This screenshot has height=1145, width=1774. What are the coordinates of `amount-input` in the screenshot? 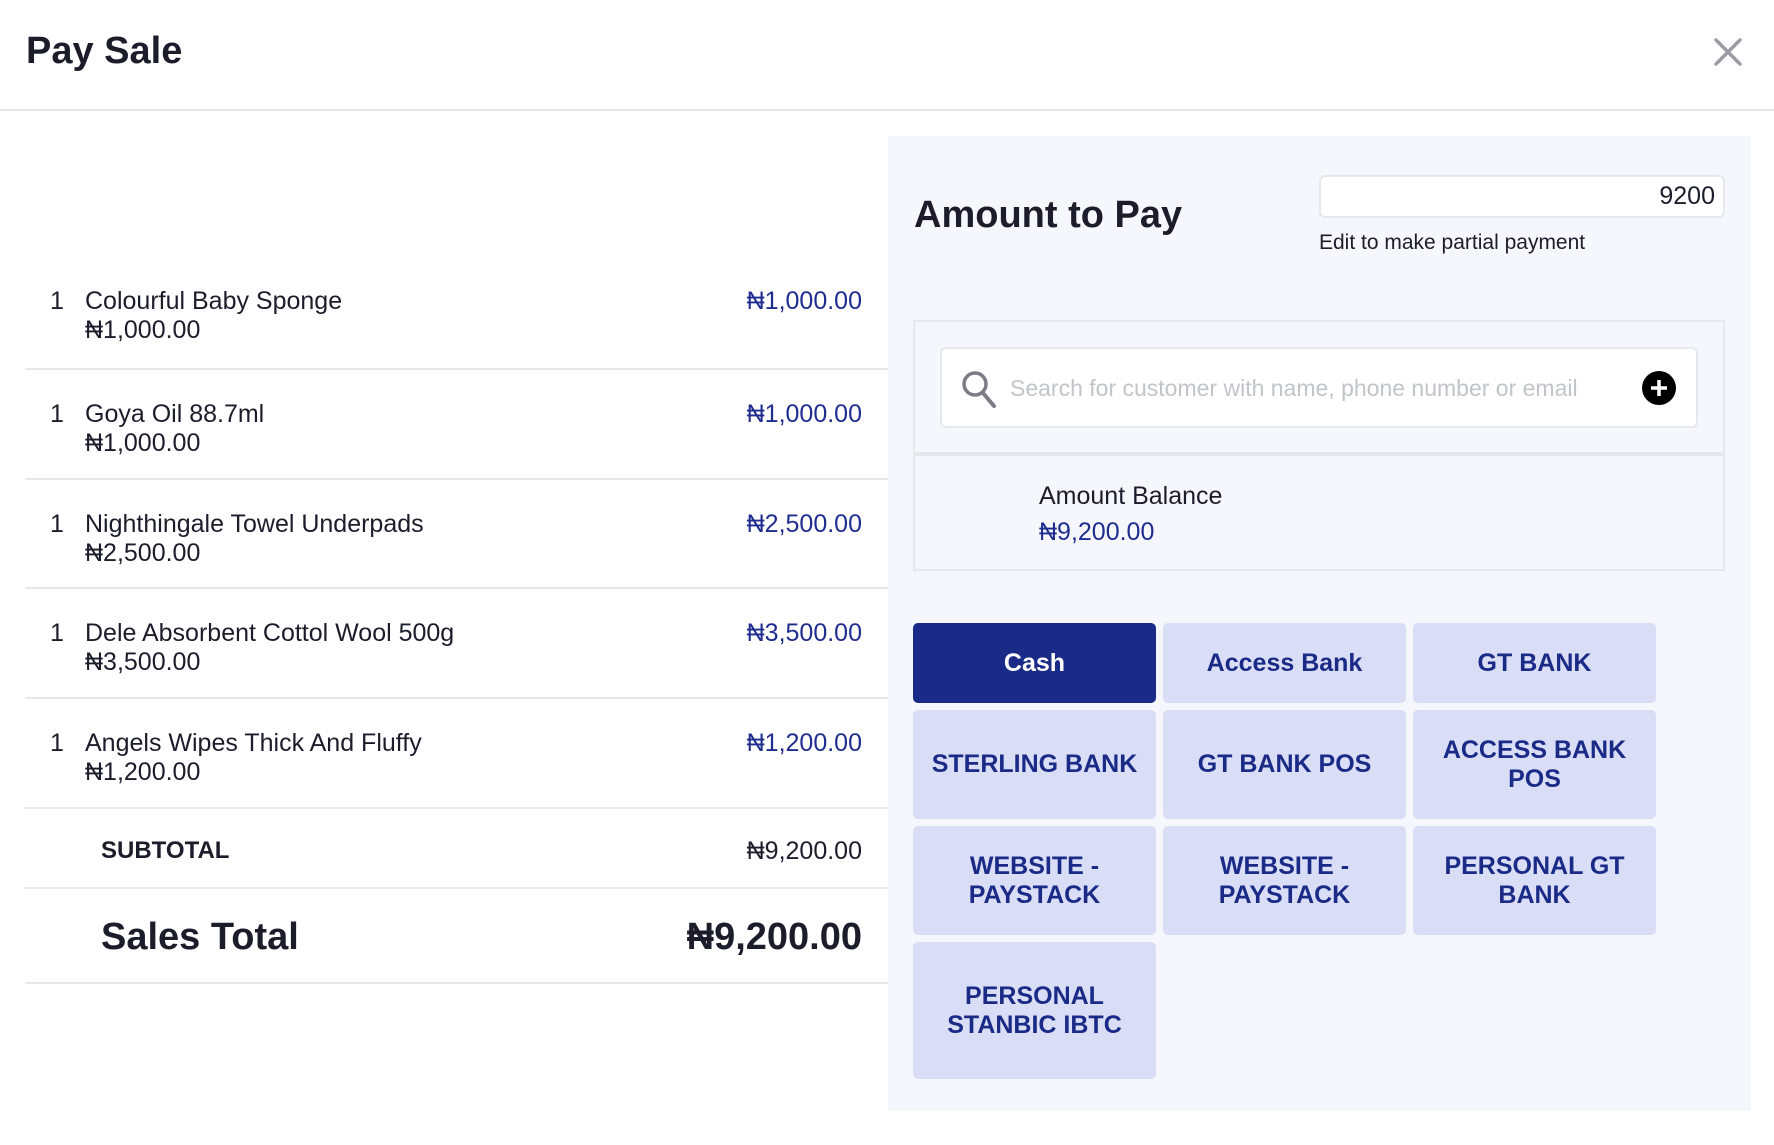 It's located at (1522, 196).